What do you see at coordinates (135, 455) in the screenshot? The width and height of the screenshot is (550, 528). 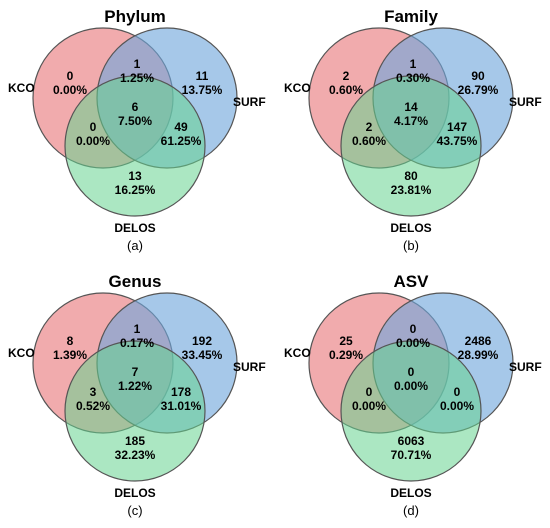 I see `region-percent-c-only: 32.23%` at bounding box center [135, 455].